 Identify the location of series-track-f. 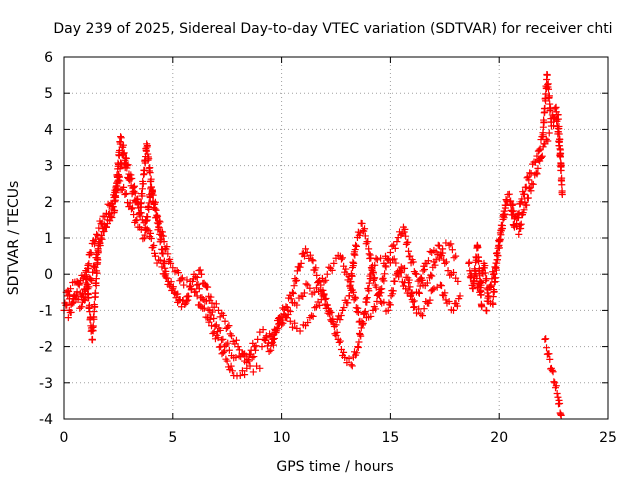
(362, 287).